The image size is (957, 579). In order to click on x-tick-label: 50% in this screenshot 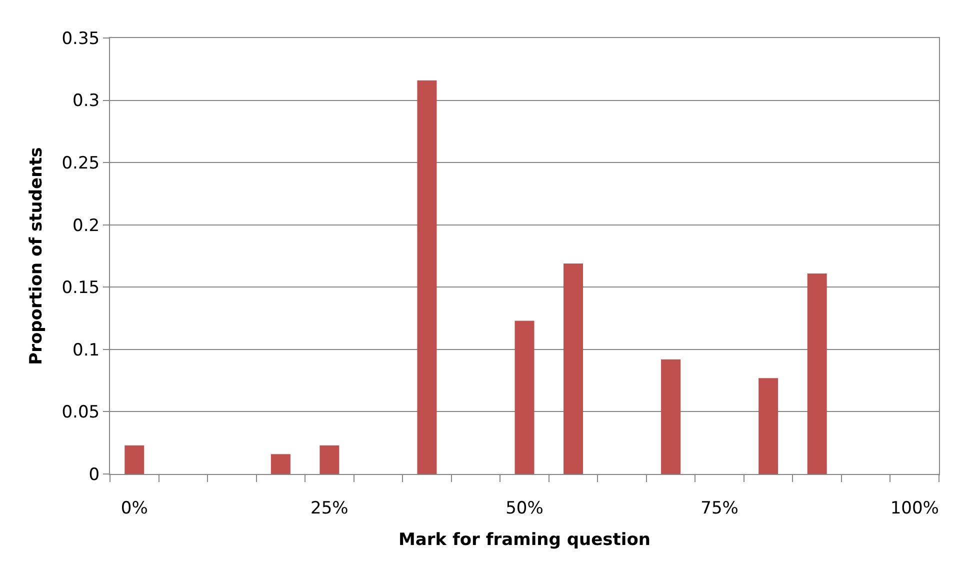, I will do `click(525, 508)`.